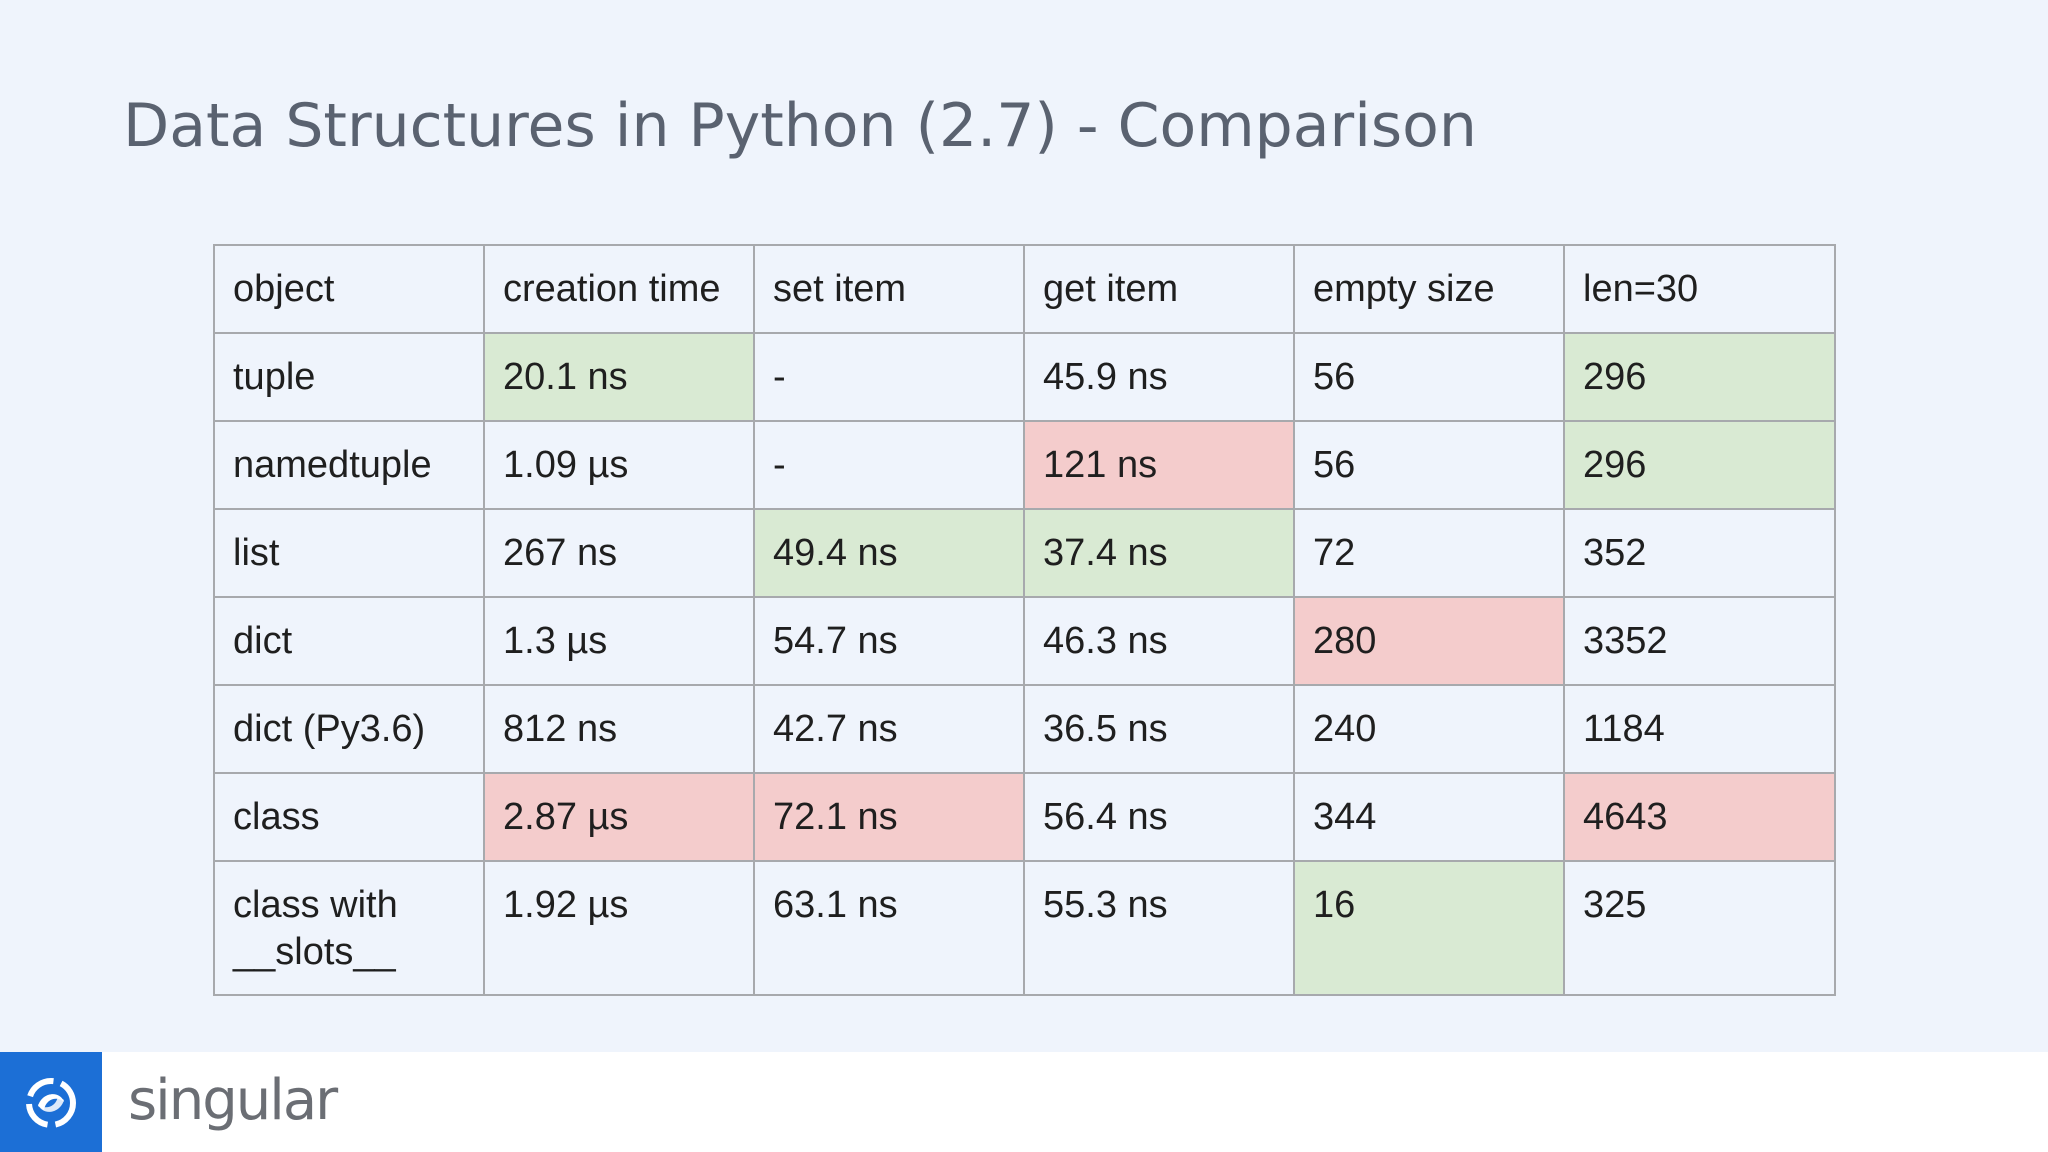 The height and width of the screenshot is (1152, 2048). I want to click on header-cell: get item, so click(1159, 289).